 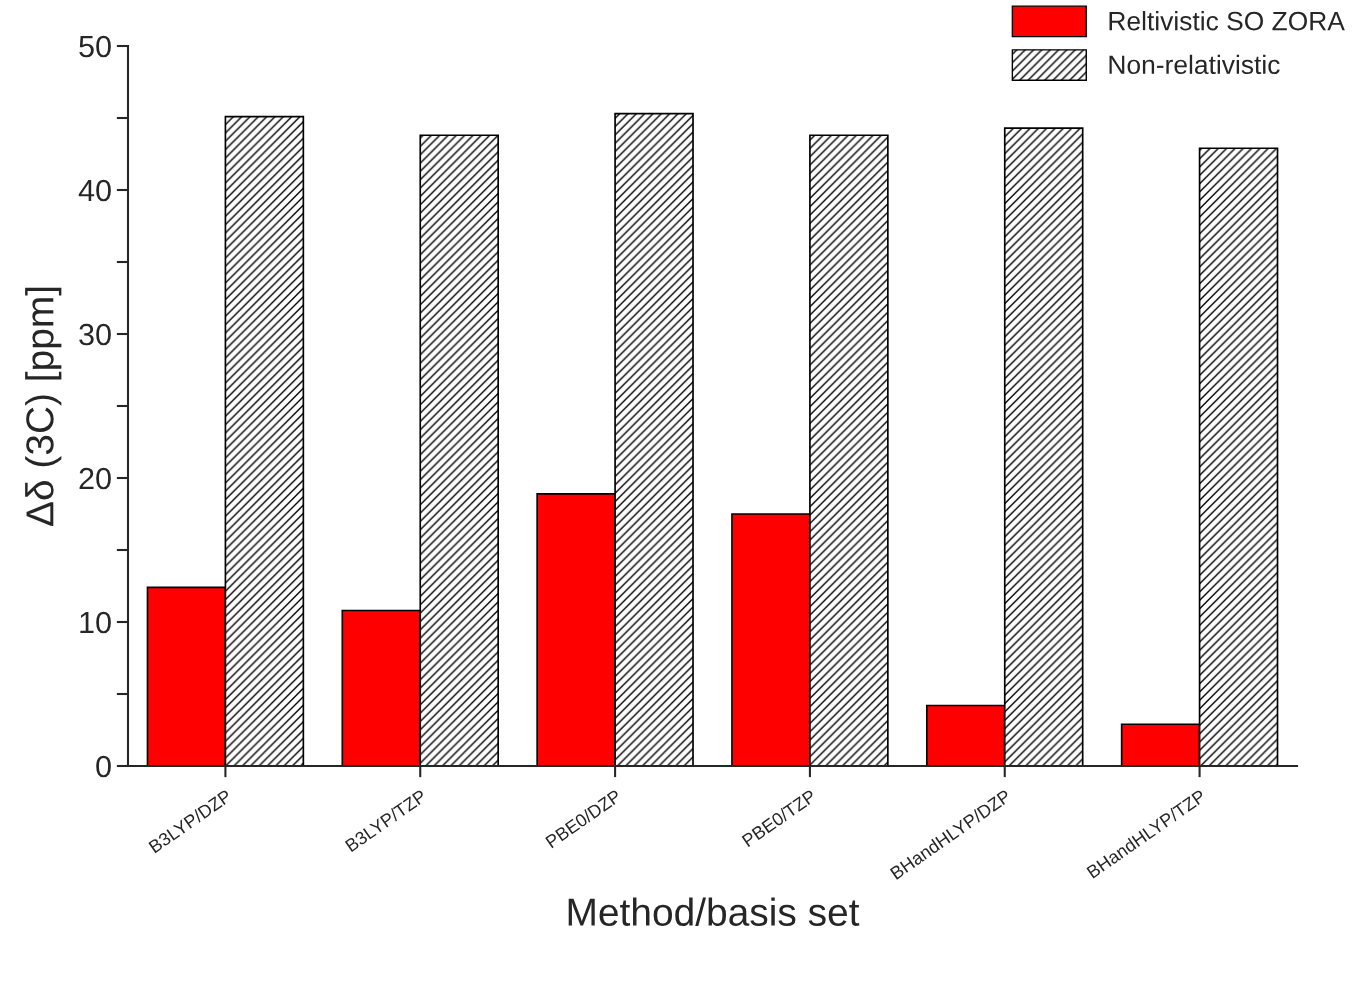 I want to click on legend-label: Reltivistic SO ZORA, so click(x=1227, y=21).